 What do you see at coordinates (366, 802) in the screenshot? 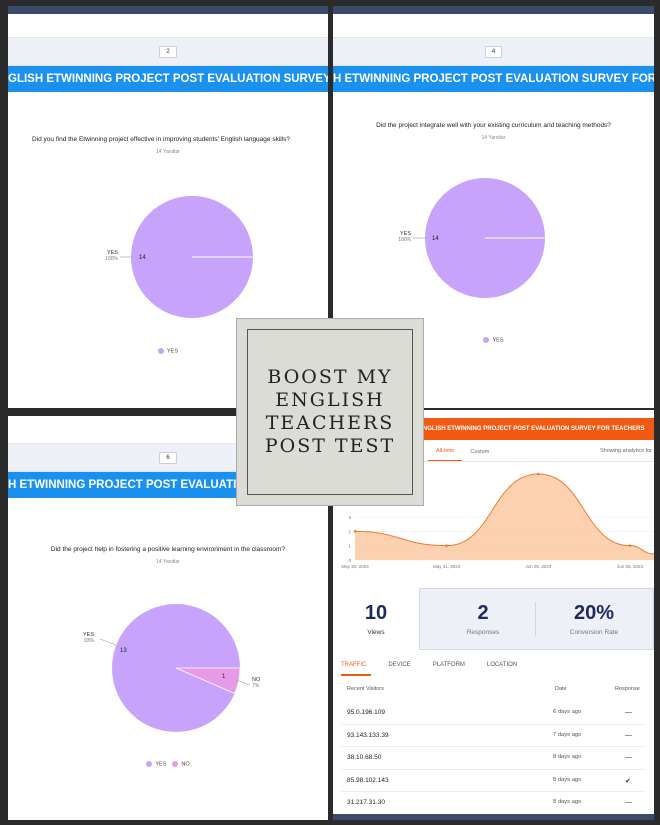
I see `visitor-ip: 31.217.31.30` at bounding box center [366, 802].